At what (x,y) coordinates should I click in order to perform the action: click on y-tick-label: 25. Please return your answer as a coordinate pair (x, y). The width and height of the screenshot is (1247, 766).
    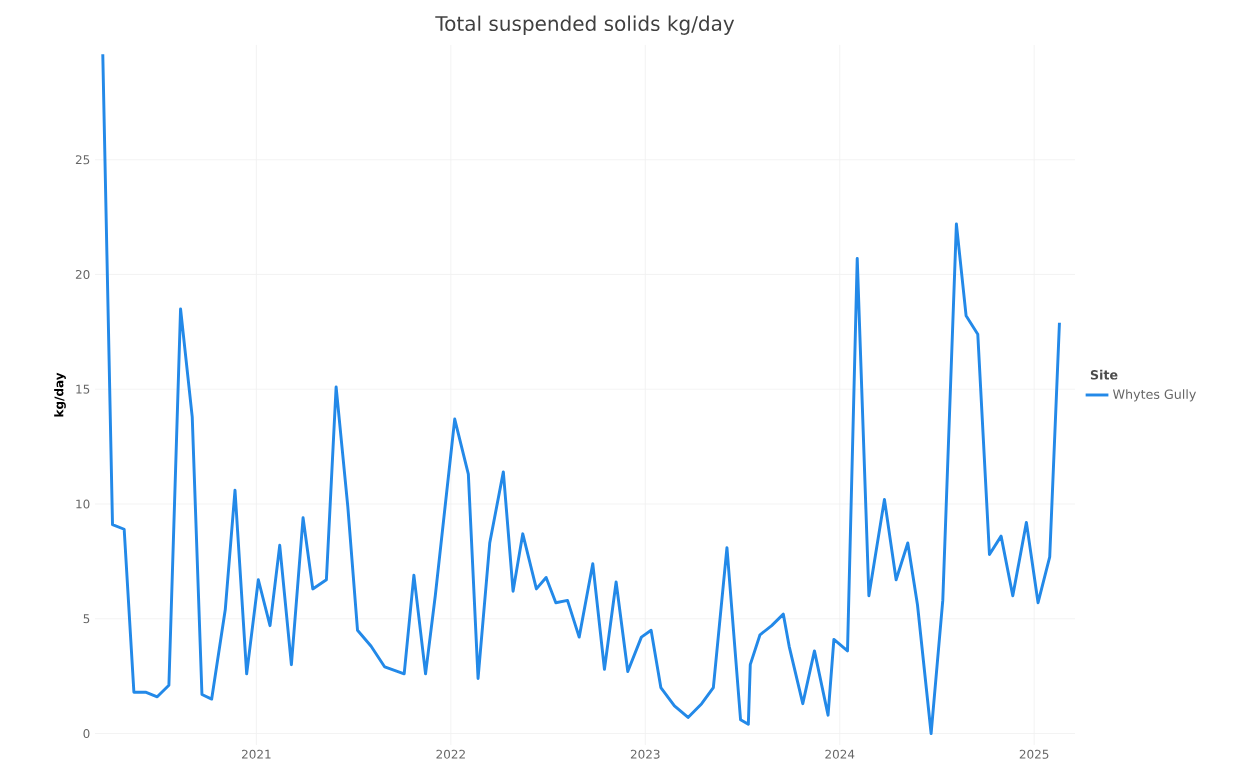
    Looking at the image, I should click on (82, 160).